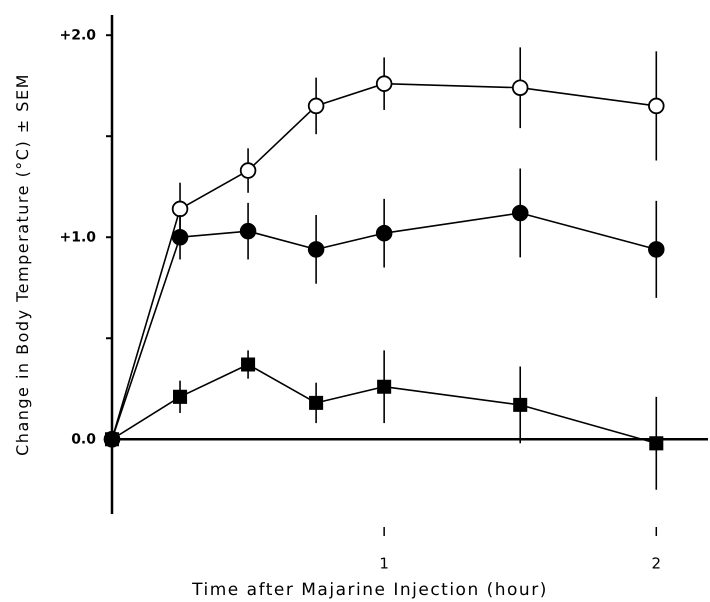 The width and height of the screenshot is (710, 602). What do you see at coordinates (77, 36) in the screenshot?
I see `y-tick-label: +2.0` at bounding box center [77, 36].